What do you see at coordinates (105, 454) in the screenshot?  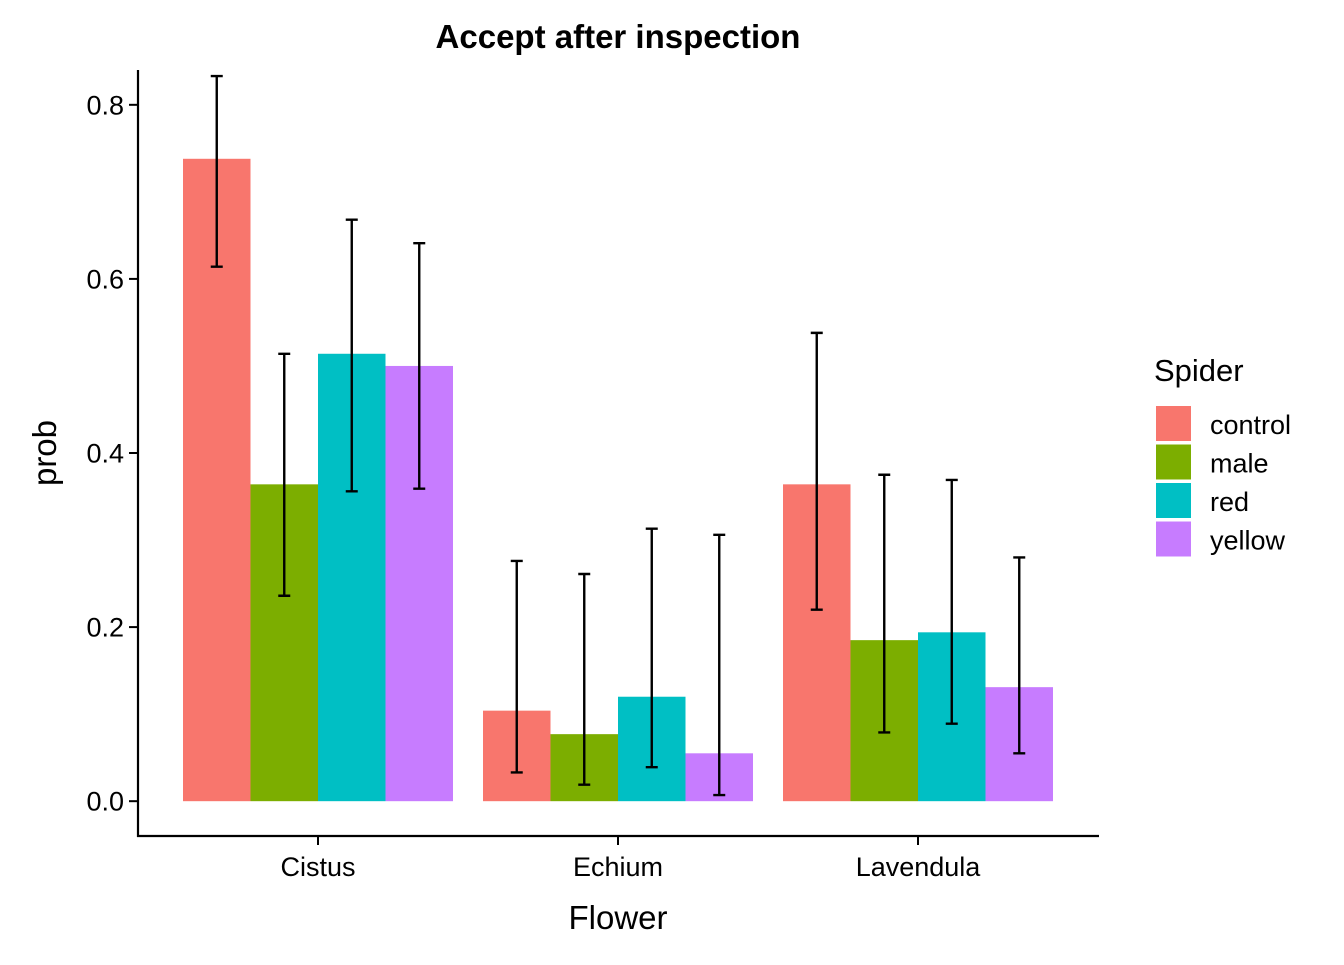 I see `y-tick-label: 0.4` at bounding box center [105, 454].